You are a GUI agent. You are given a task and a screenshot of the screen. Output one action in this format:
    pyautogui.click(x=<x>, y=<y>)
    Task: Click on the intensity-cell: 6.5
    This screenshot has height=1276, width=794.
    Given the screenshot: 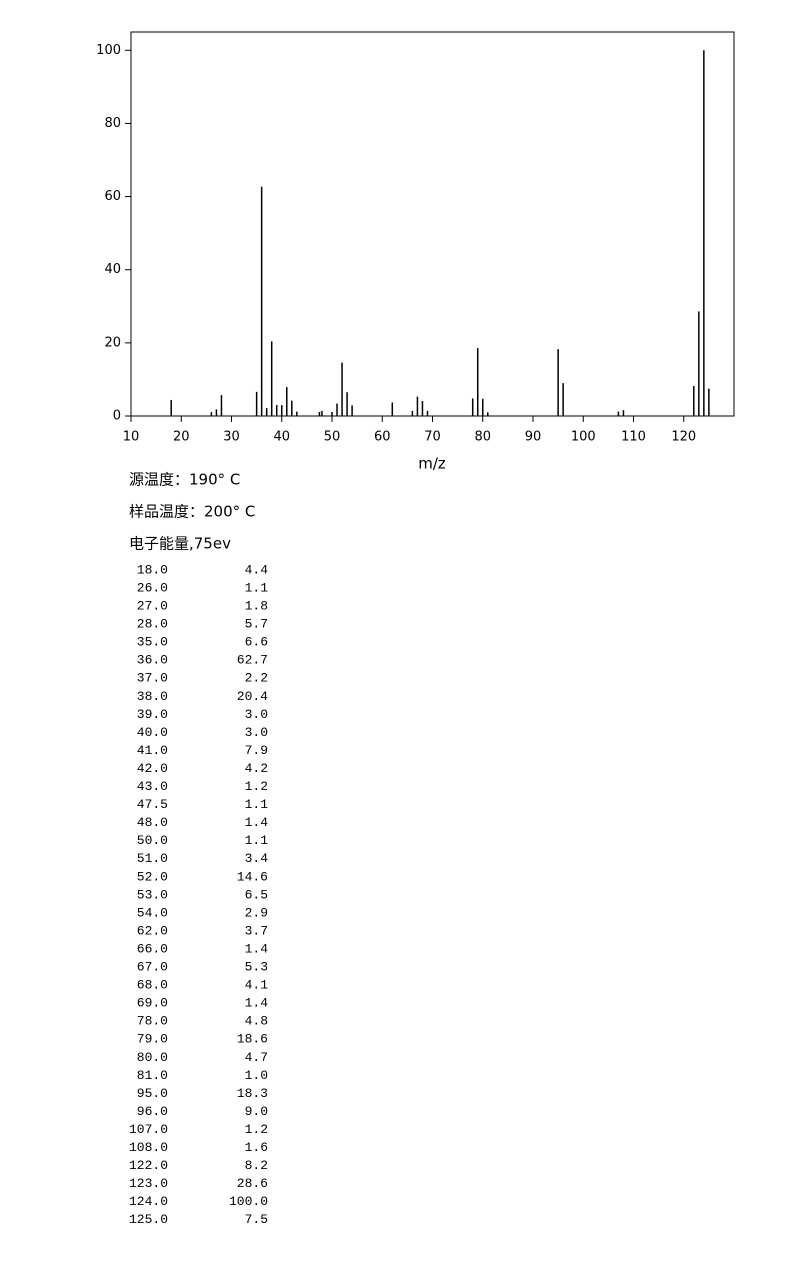 What is the action you would take?
    pyautogui.click(x=256, y=894)
    